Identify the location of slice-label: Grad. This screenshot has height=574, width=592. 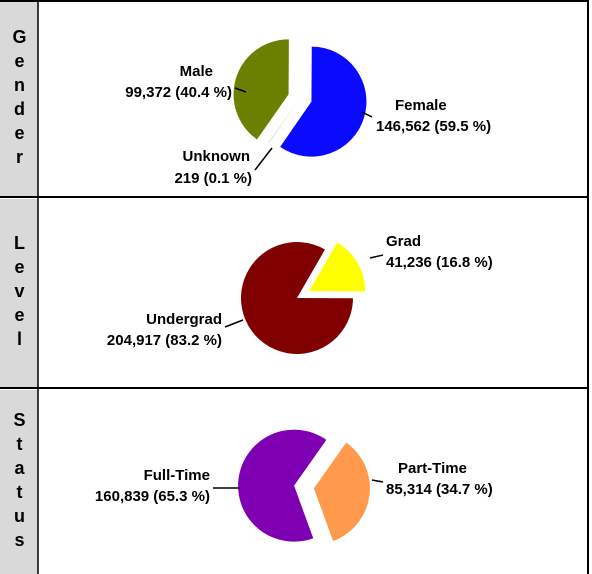
(403, 241).